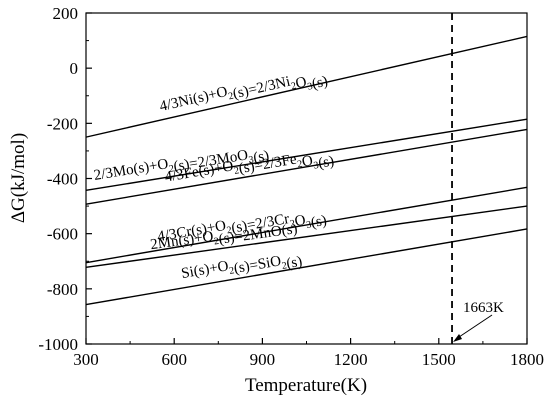 This screenshot has width=550, height=404. What do you see at coordinates (243, 94) in the screenshot?
I see `series-label: 4/3Ni(s)+O2(s)=2/3Ni2O3(s)` at bounding box center [243, 94].